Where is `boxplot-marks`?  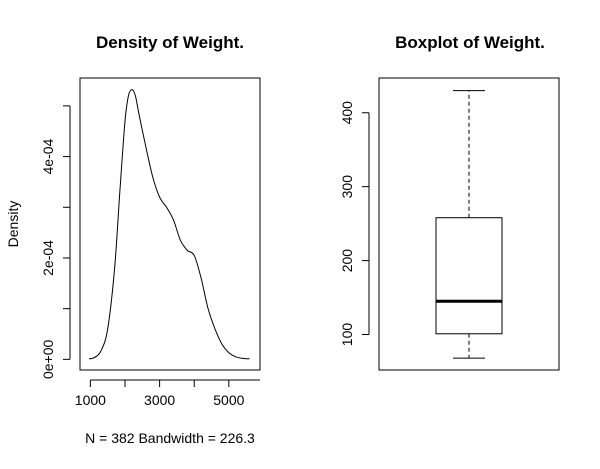
boxplot-marks is located at coordinates (469, 224).